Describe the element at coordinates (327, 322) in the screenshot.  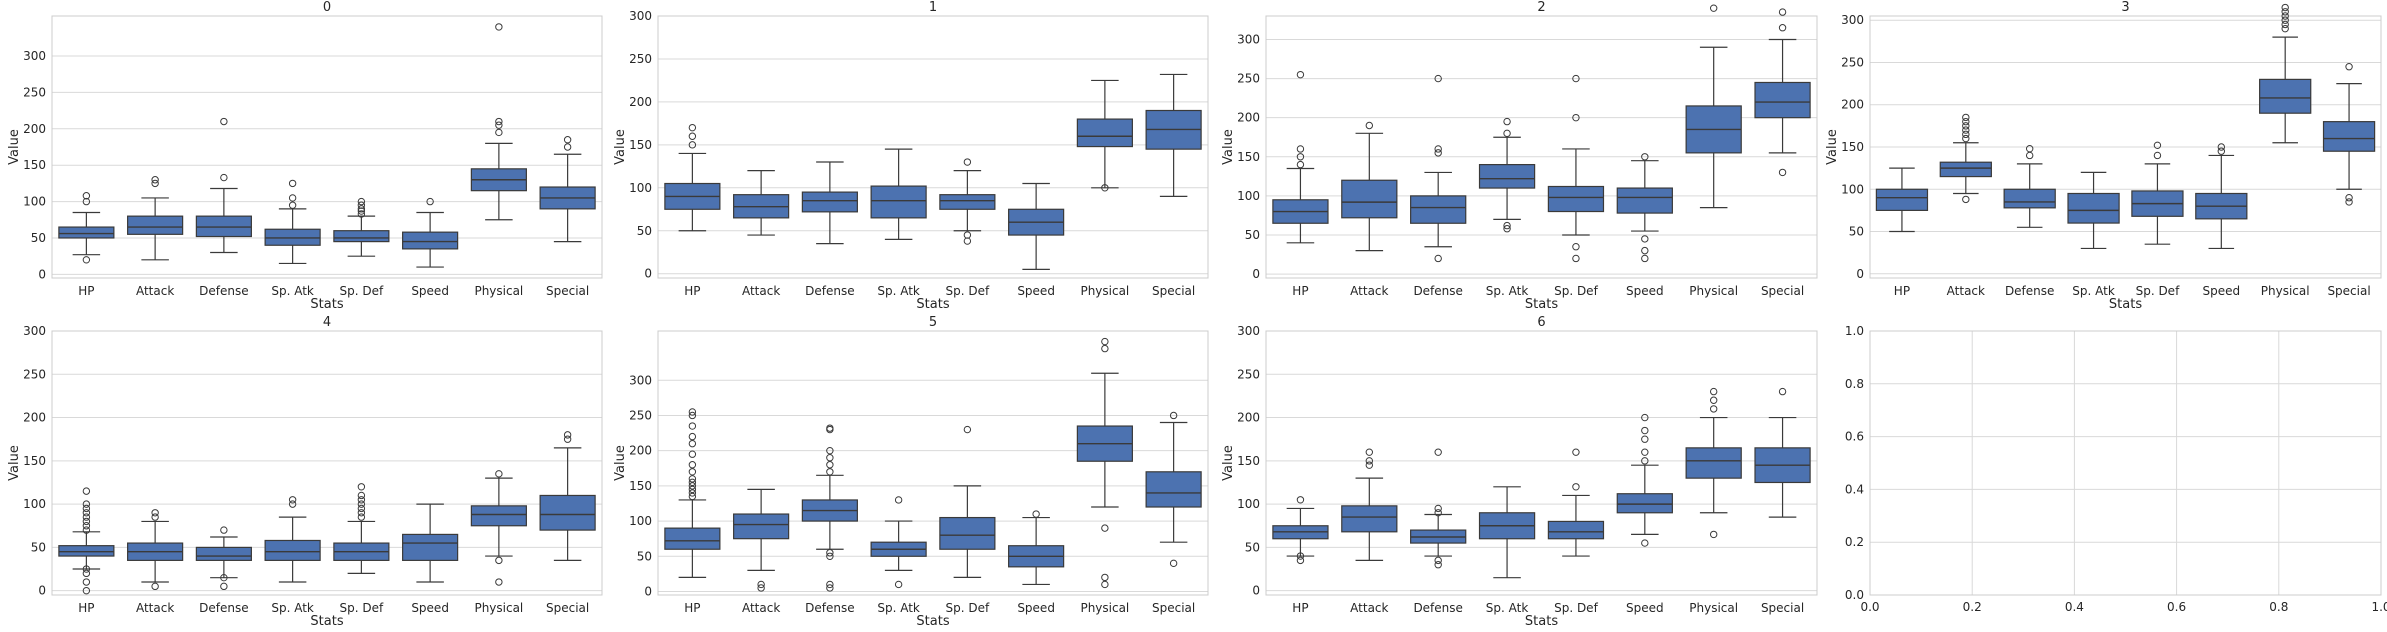
I see `panel-title: 4` at that location.